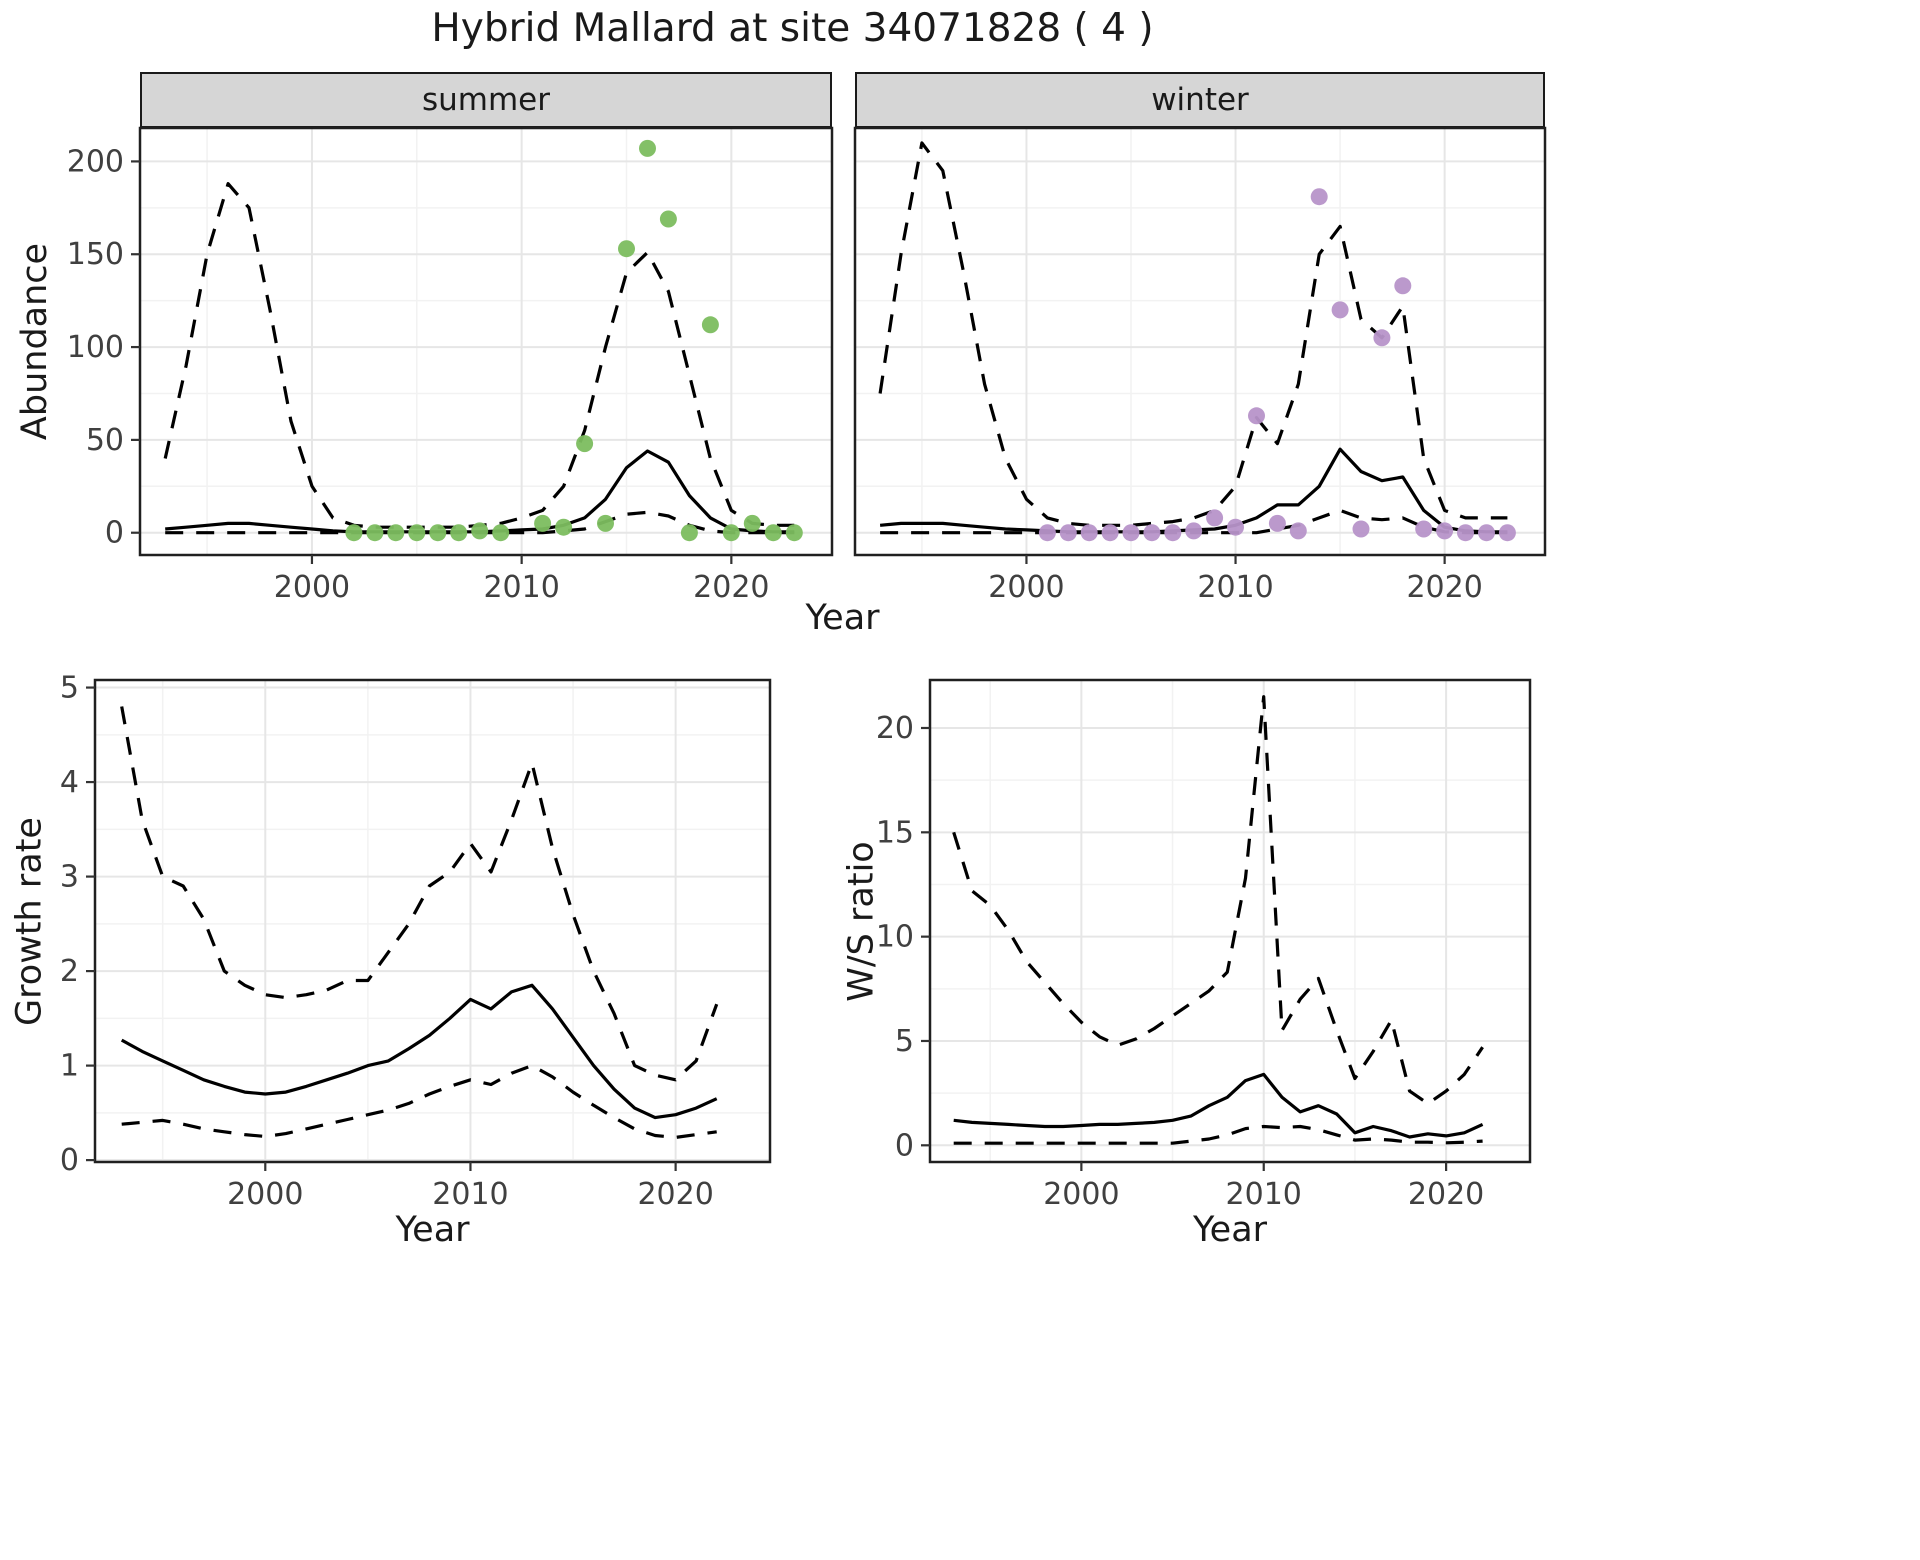  What do you see at coordinates (69, 877) in the screenshot?
I see `y-tick-label: 3` at bounding box center [69, 877].